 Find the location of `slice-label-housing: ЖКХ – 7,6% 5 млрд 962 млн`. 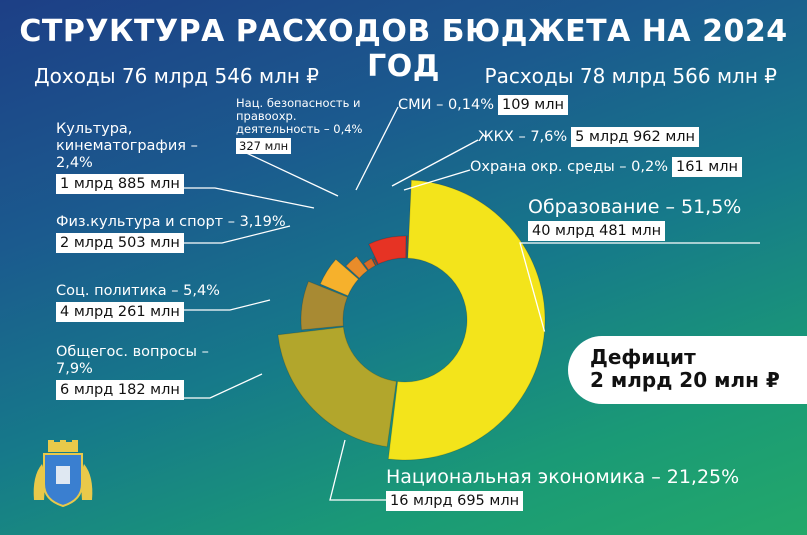

slice-label-housing: ЖКХ – 7,6% 5 млрд 962 млн is located at coordinates (589, 137).